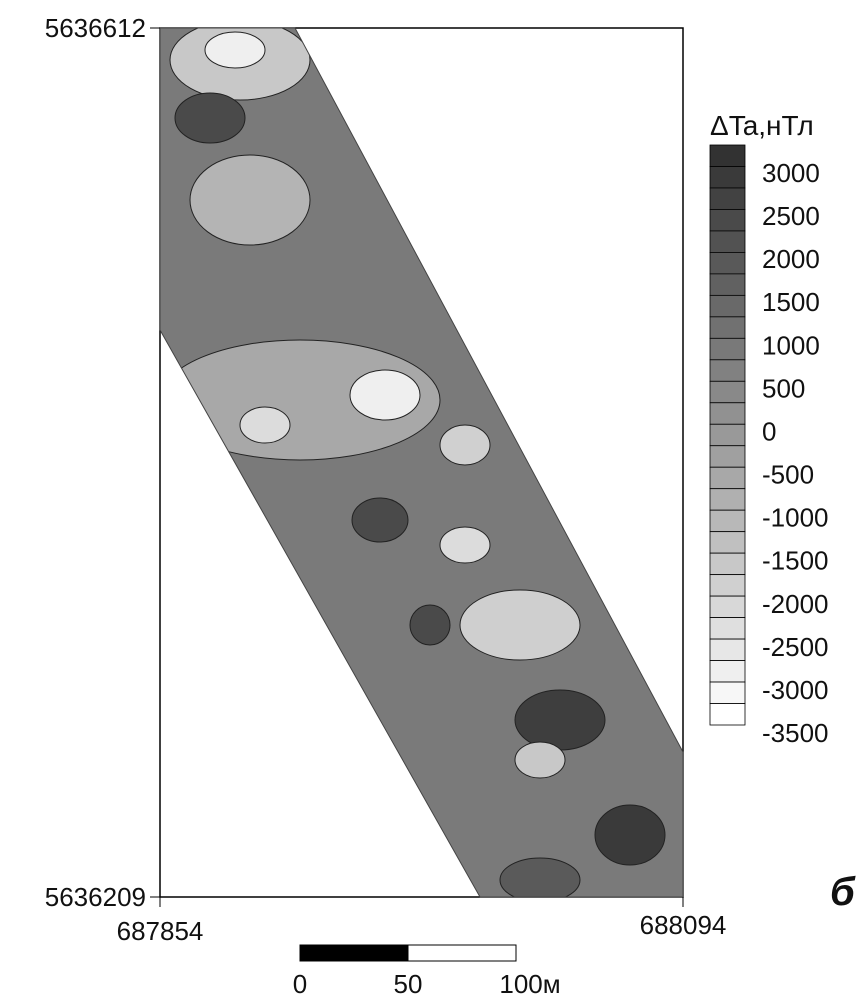 This screenshot has width=863, height=1006. What do you see at coordinates (160, 931) in the screenshot?
I see `x-left-label: 687854` at bounding box center [160, 931].